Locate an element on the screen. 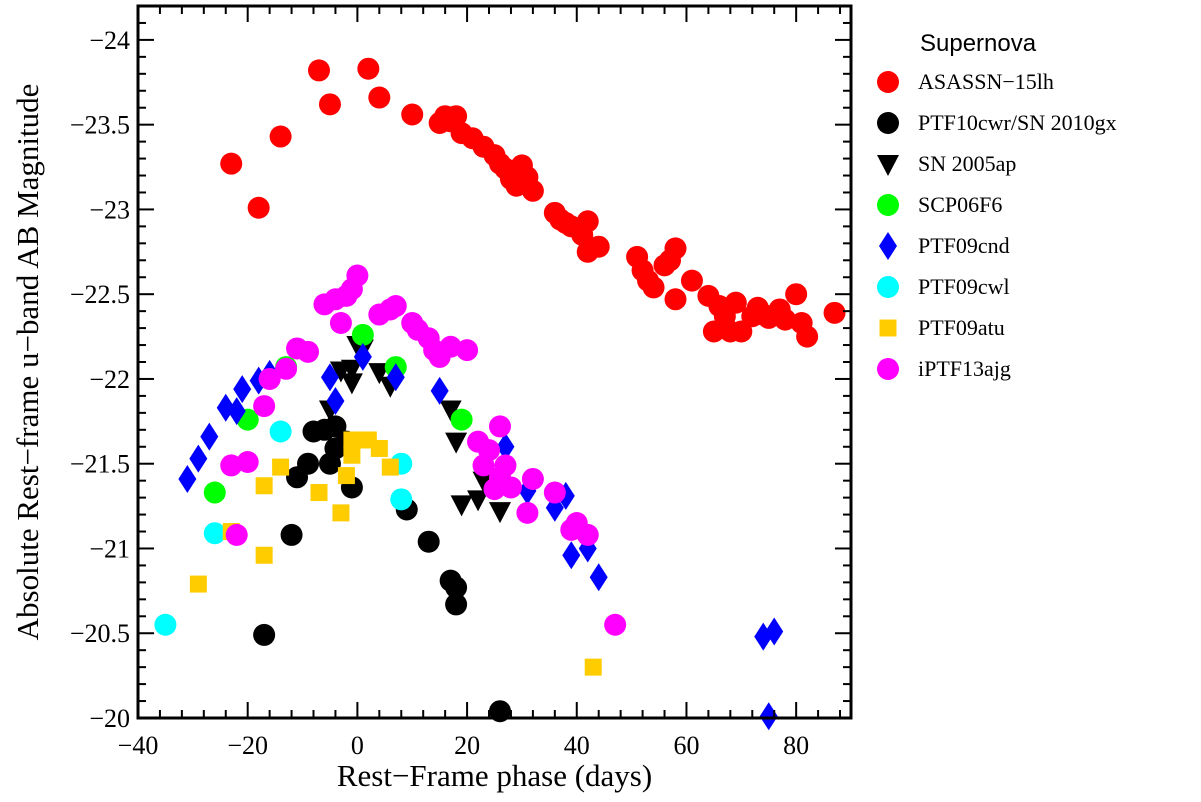 This screenshot has width=1201, height=802. legend-item: ASASSN−15lh is located at coordinates (965, 81).